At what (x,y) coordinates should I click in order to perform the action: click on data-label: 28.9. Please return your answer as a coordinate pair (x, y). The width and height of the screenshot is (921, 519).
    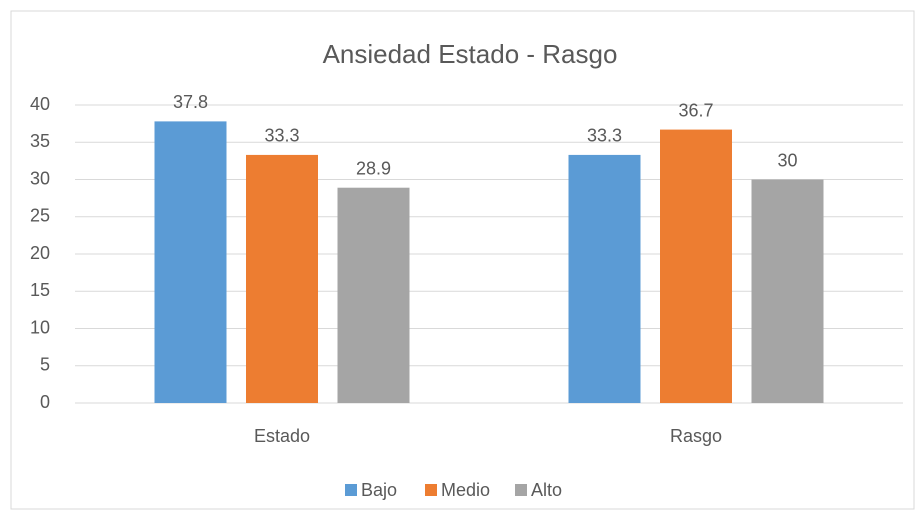
    Looking at the image, I should click on (373, 168).